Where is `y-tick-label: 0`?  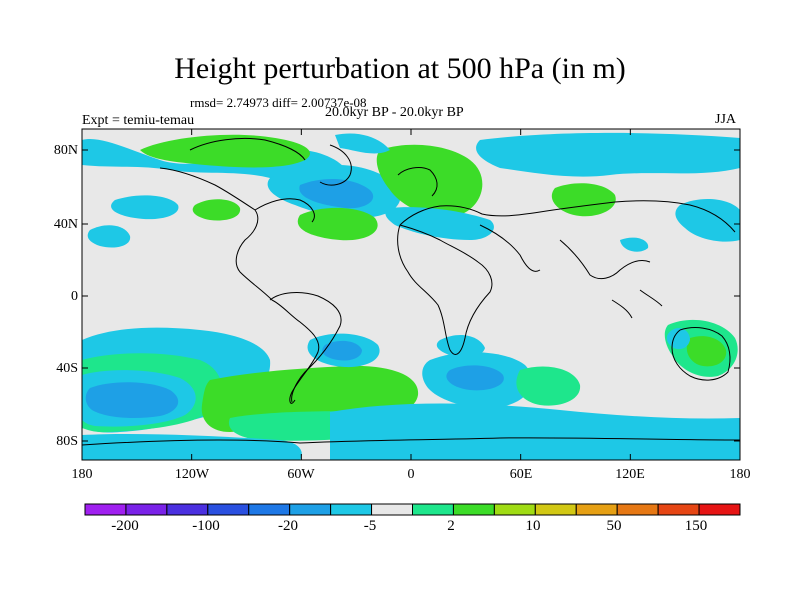
y-tick-label: 0 is located at coordinates (74, 296).